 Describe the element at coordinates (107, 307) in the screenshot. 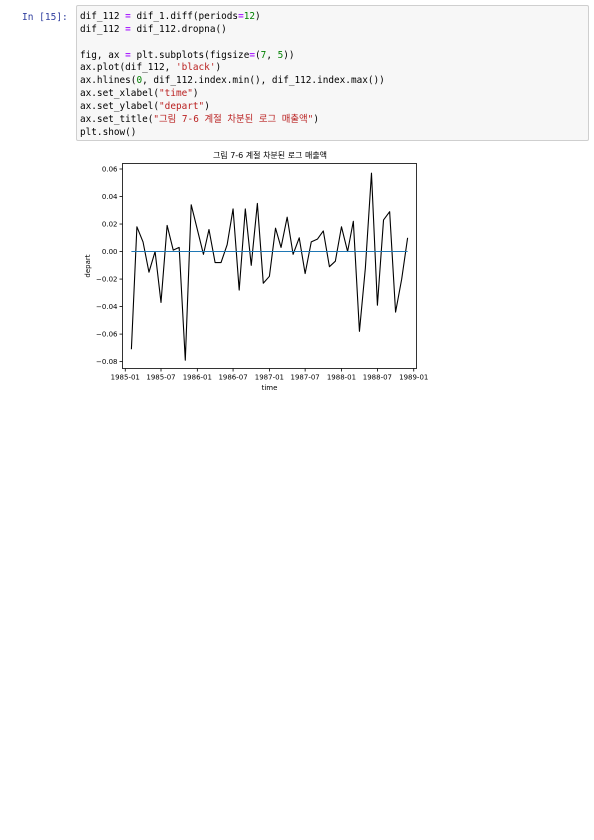

I see `y-tick-label: −0.04` at that location.